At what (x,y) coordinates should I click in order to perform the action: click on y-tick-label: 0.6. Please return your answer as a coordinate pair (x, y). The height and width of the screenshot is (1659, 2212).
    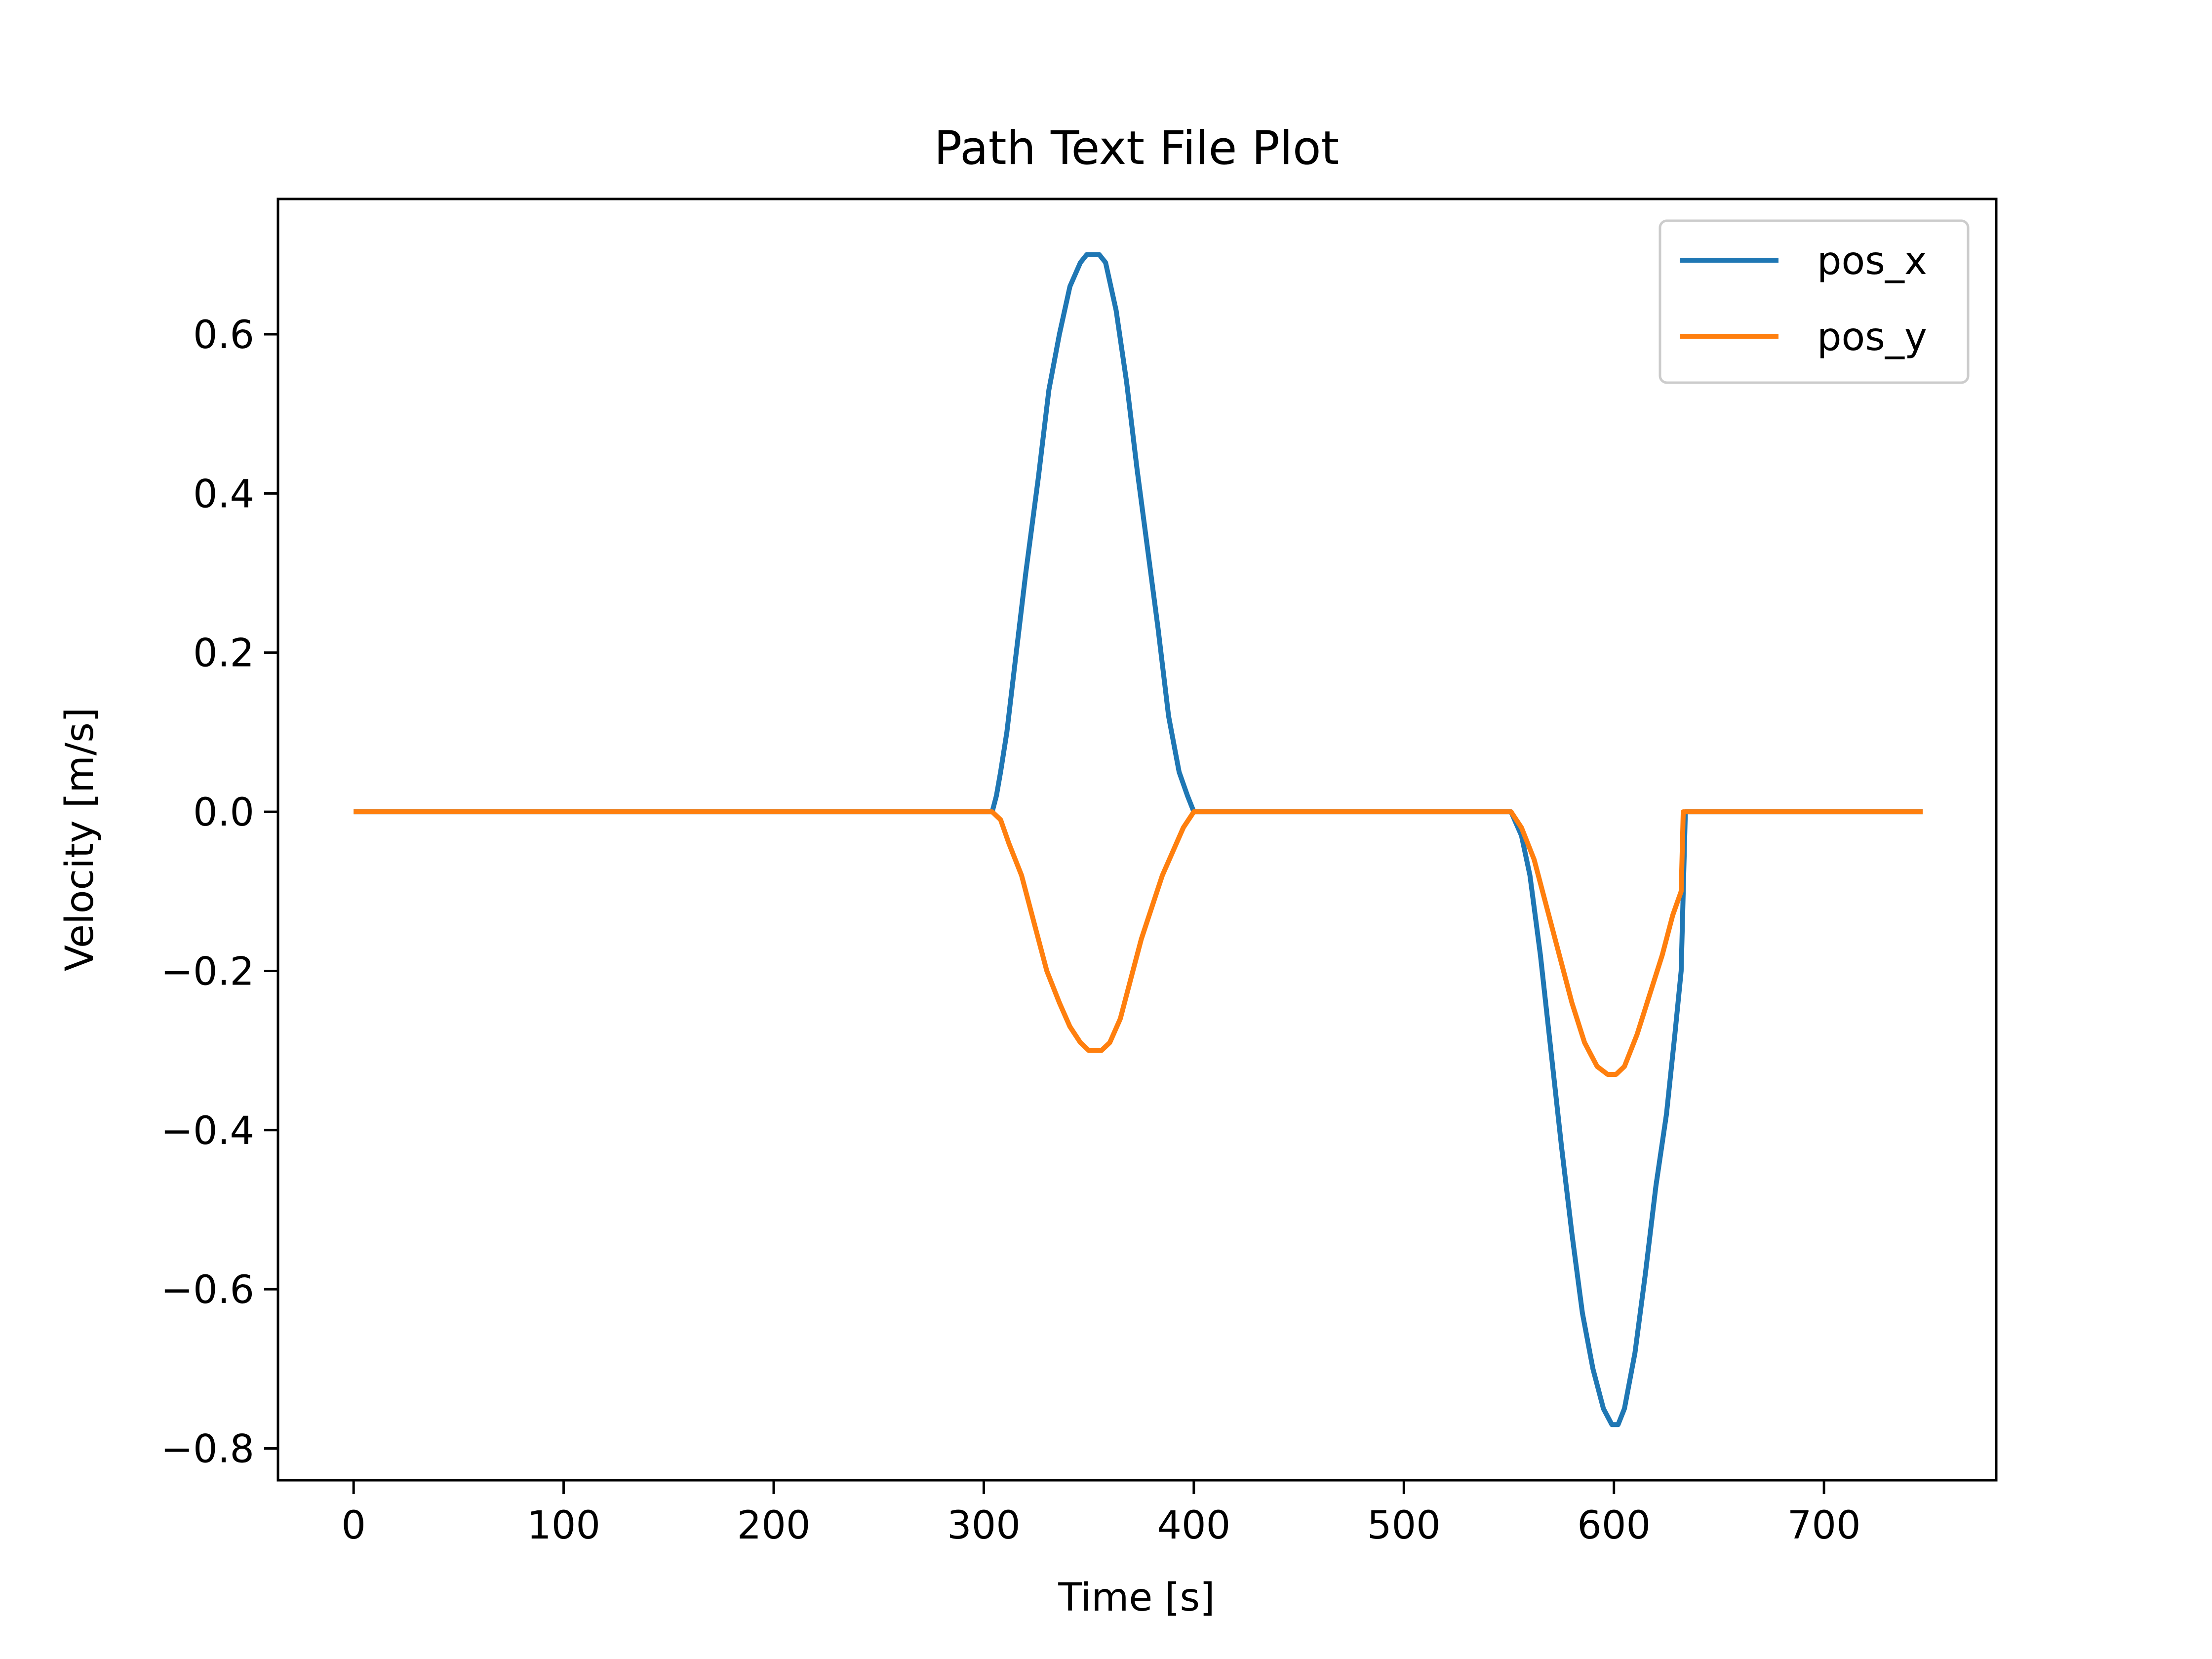
    Looking at the image, I should click on (224, 335).